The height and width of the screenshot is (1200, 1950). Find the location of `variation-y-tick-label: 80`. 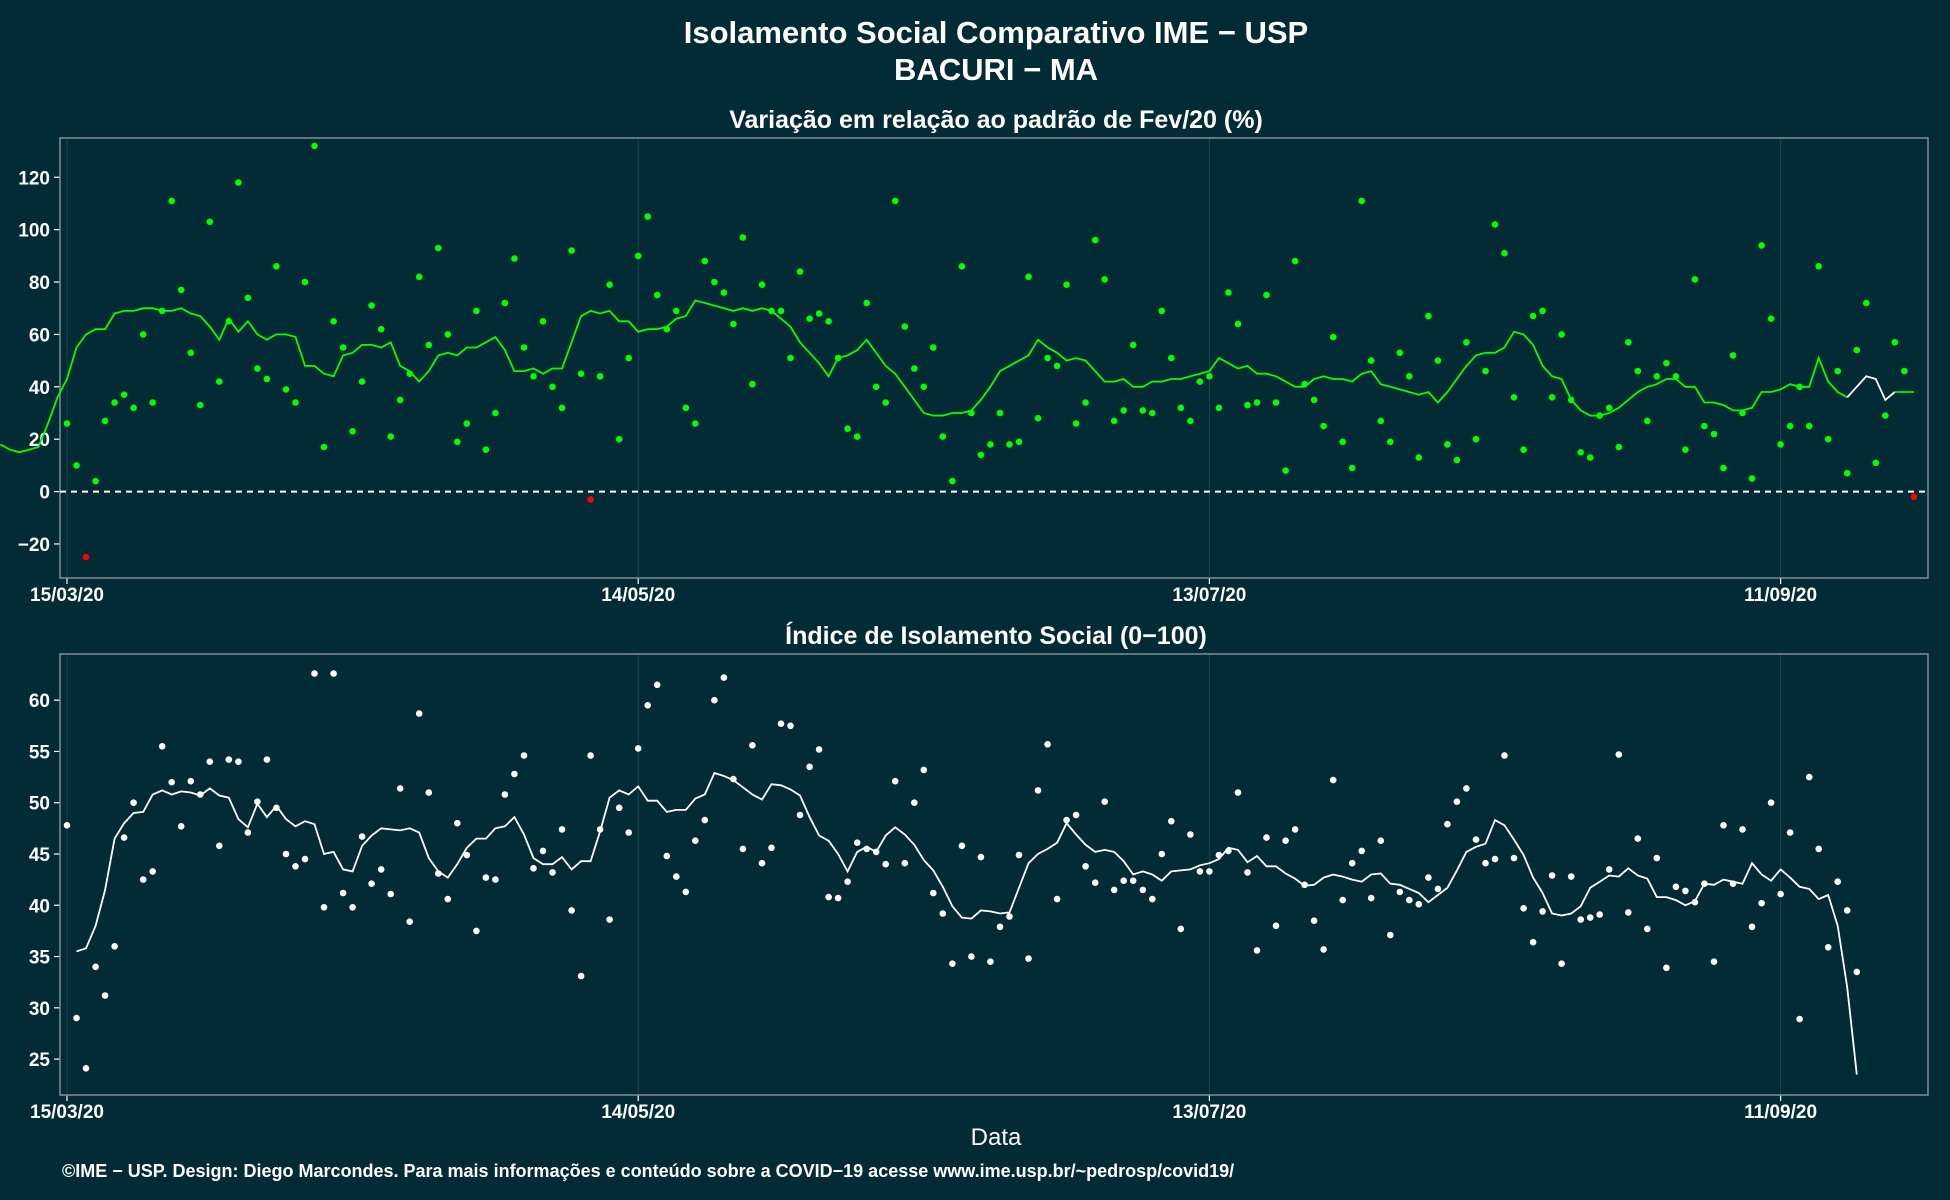

variation-y-tick-label: 80 is located at coordinates (39, 283).